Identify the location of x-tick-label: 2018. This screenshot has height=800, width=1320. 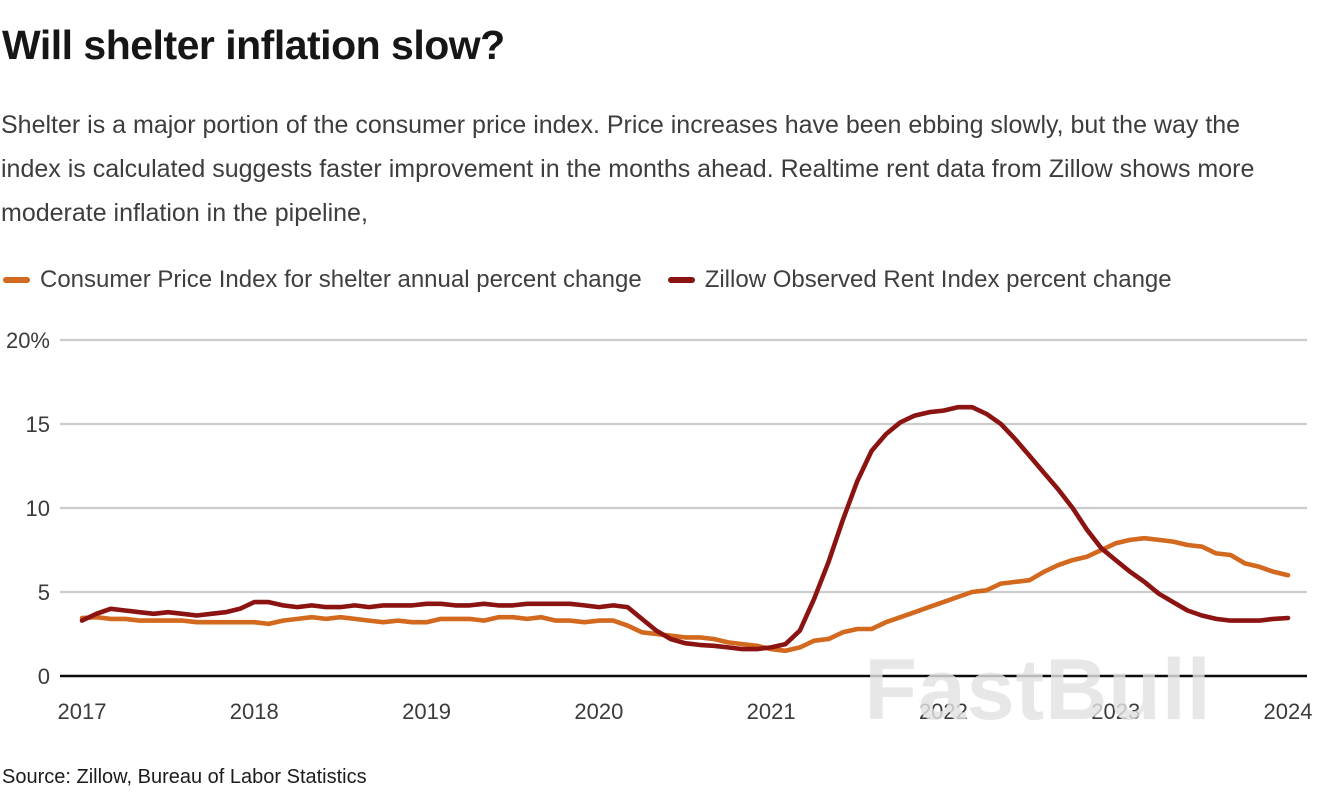
(254, 711).